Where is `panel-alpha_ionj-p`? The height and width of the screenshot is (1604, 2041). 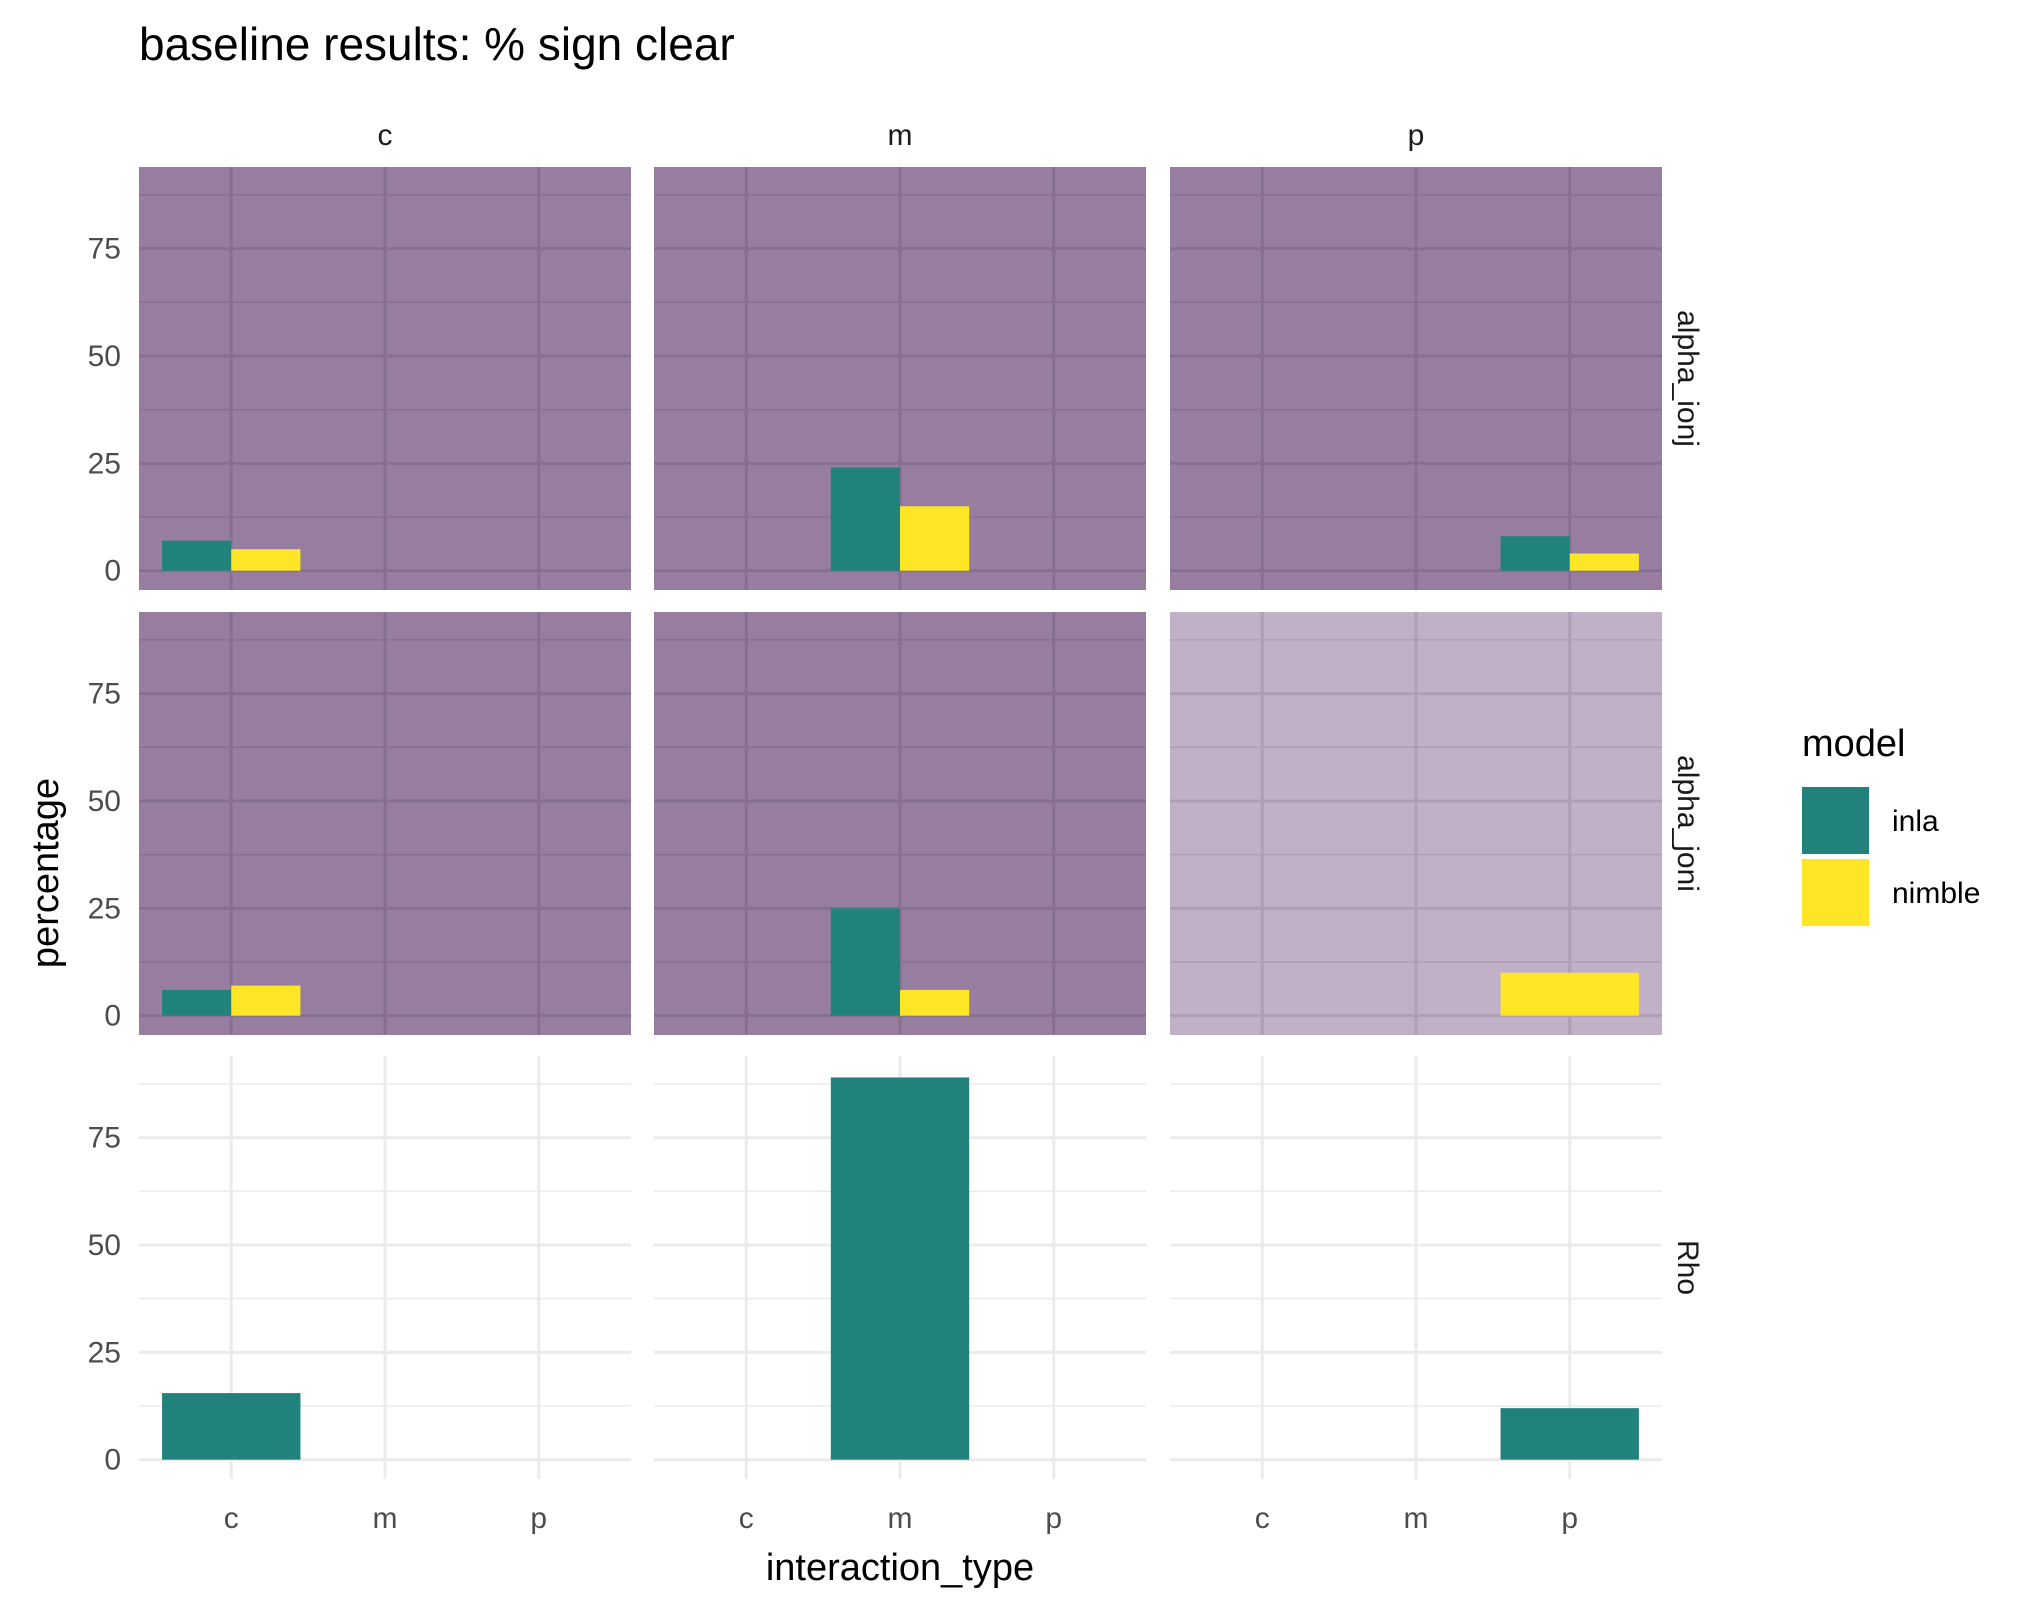 panel-alpha_ionj-p is located at coordinates (1416, 378).